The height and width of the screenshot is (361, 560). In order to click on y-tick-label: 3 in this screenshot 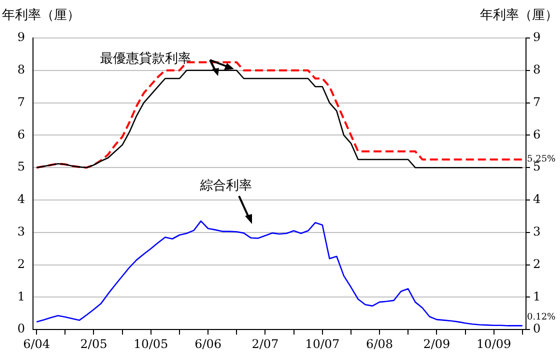, I will do `click(21, 231)`.